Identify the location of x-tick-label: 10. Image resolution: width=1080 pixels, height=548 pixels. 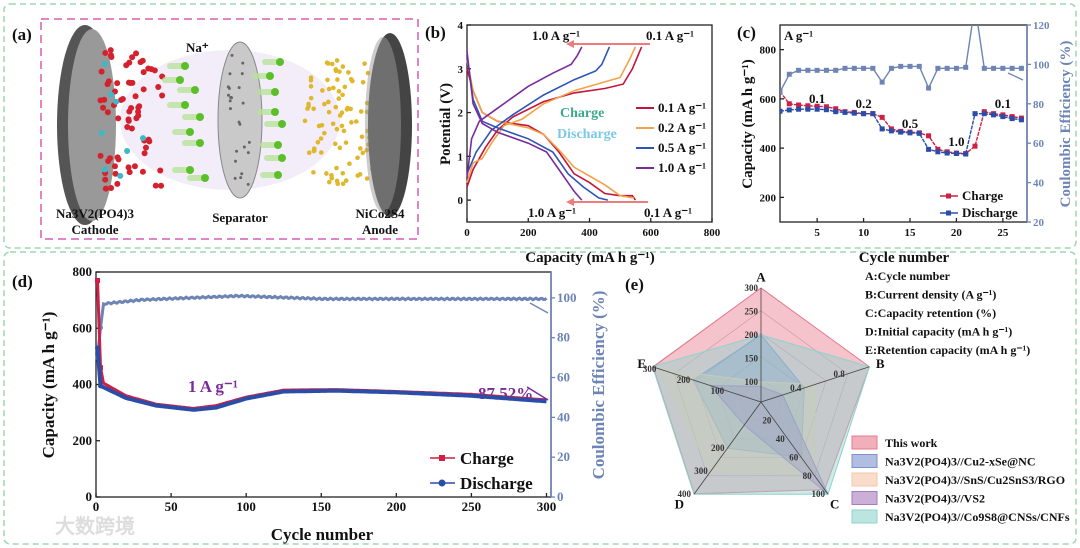
(864, 233).